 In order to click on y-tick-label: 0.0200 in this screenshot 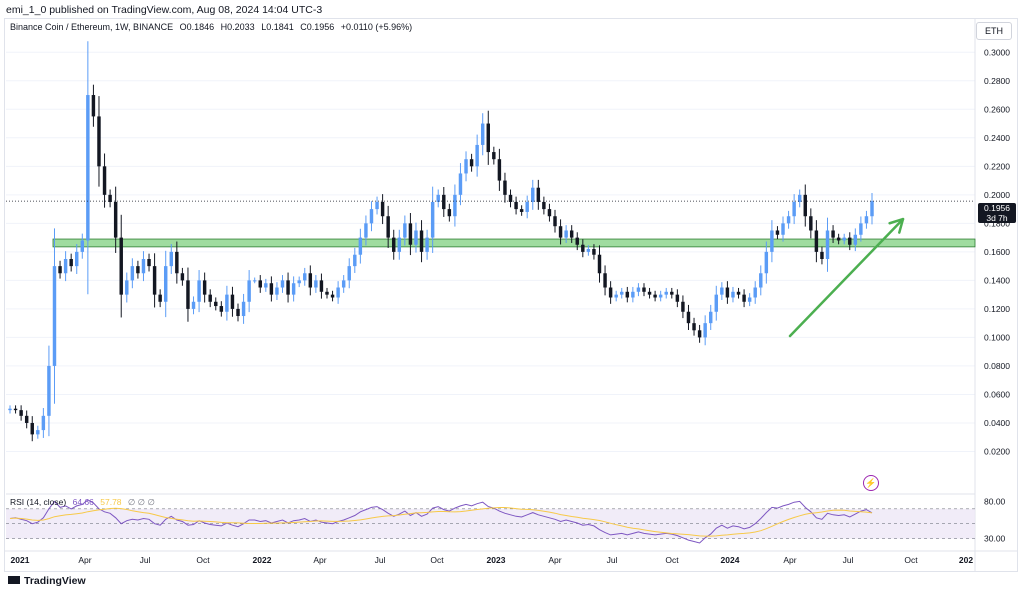, I will do `click(997, 451)`.